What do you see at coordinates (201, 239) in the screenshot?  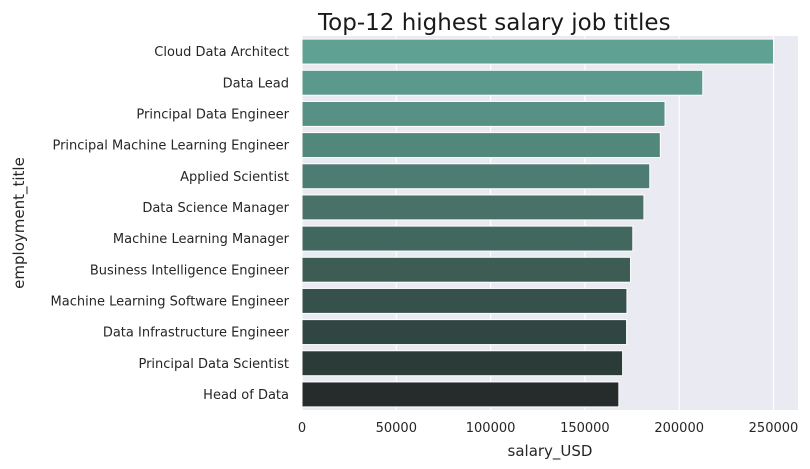 I see `y-tick-label: Machine Learning Manager` at bounding box center [201, 239].